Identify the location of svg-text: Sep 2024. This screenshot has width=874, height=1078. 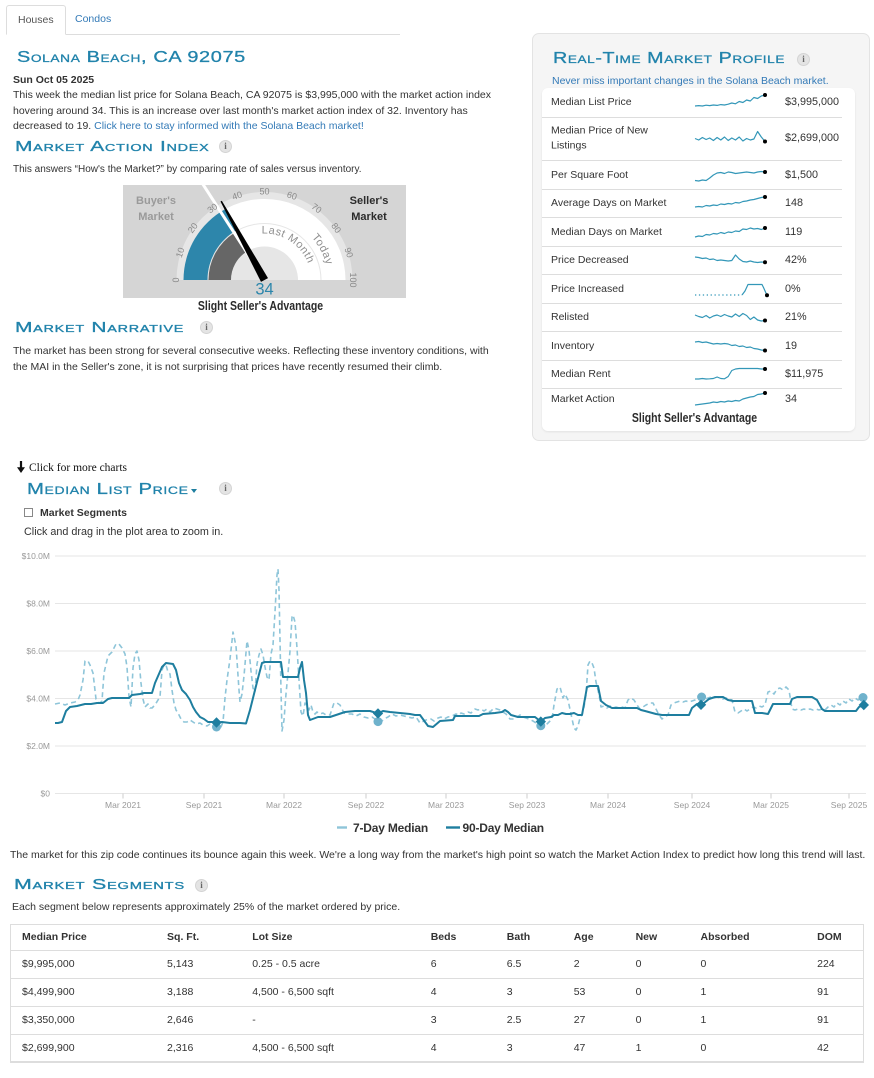
(692, 805).